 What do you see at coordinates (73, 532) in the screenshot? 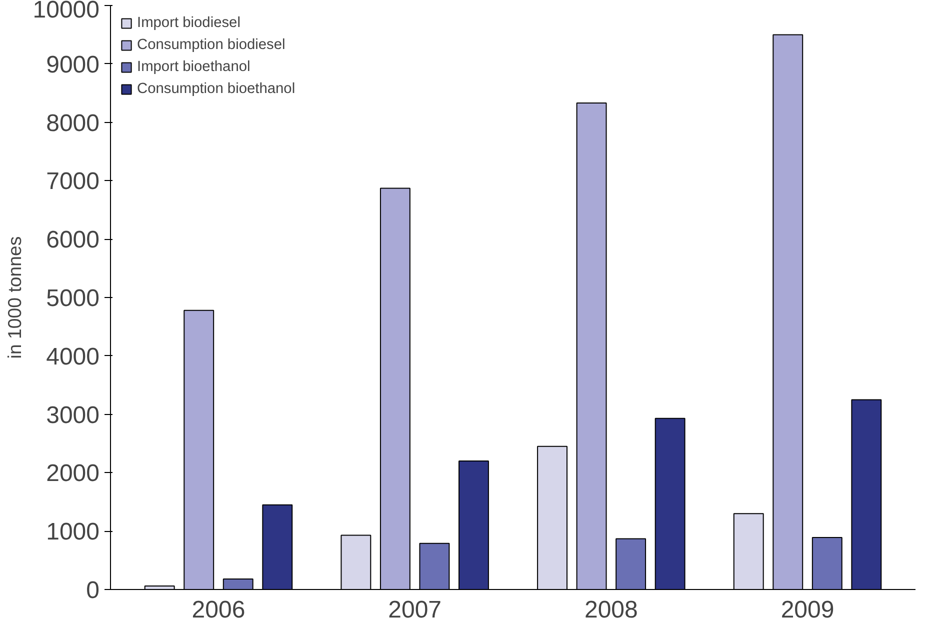
I see `y-tick-label: 1000` at bounding box center [73, 532].